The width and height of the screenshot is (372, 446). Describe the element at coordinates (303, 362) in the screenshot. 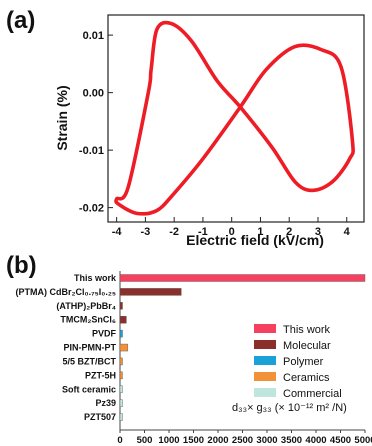

I see `legend-label: Polymer` at that location.